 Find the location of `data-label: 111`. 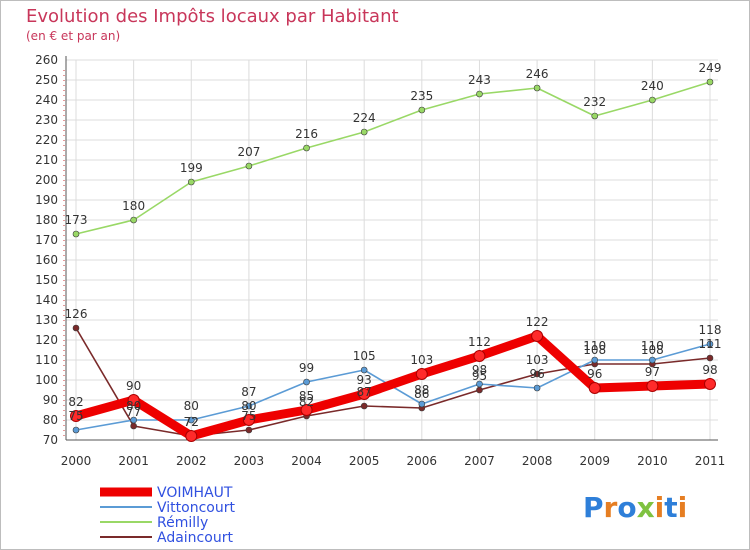

data-label: 111 is located at coordinates (710, 344).